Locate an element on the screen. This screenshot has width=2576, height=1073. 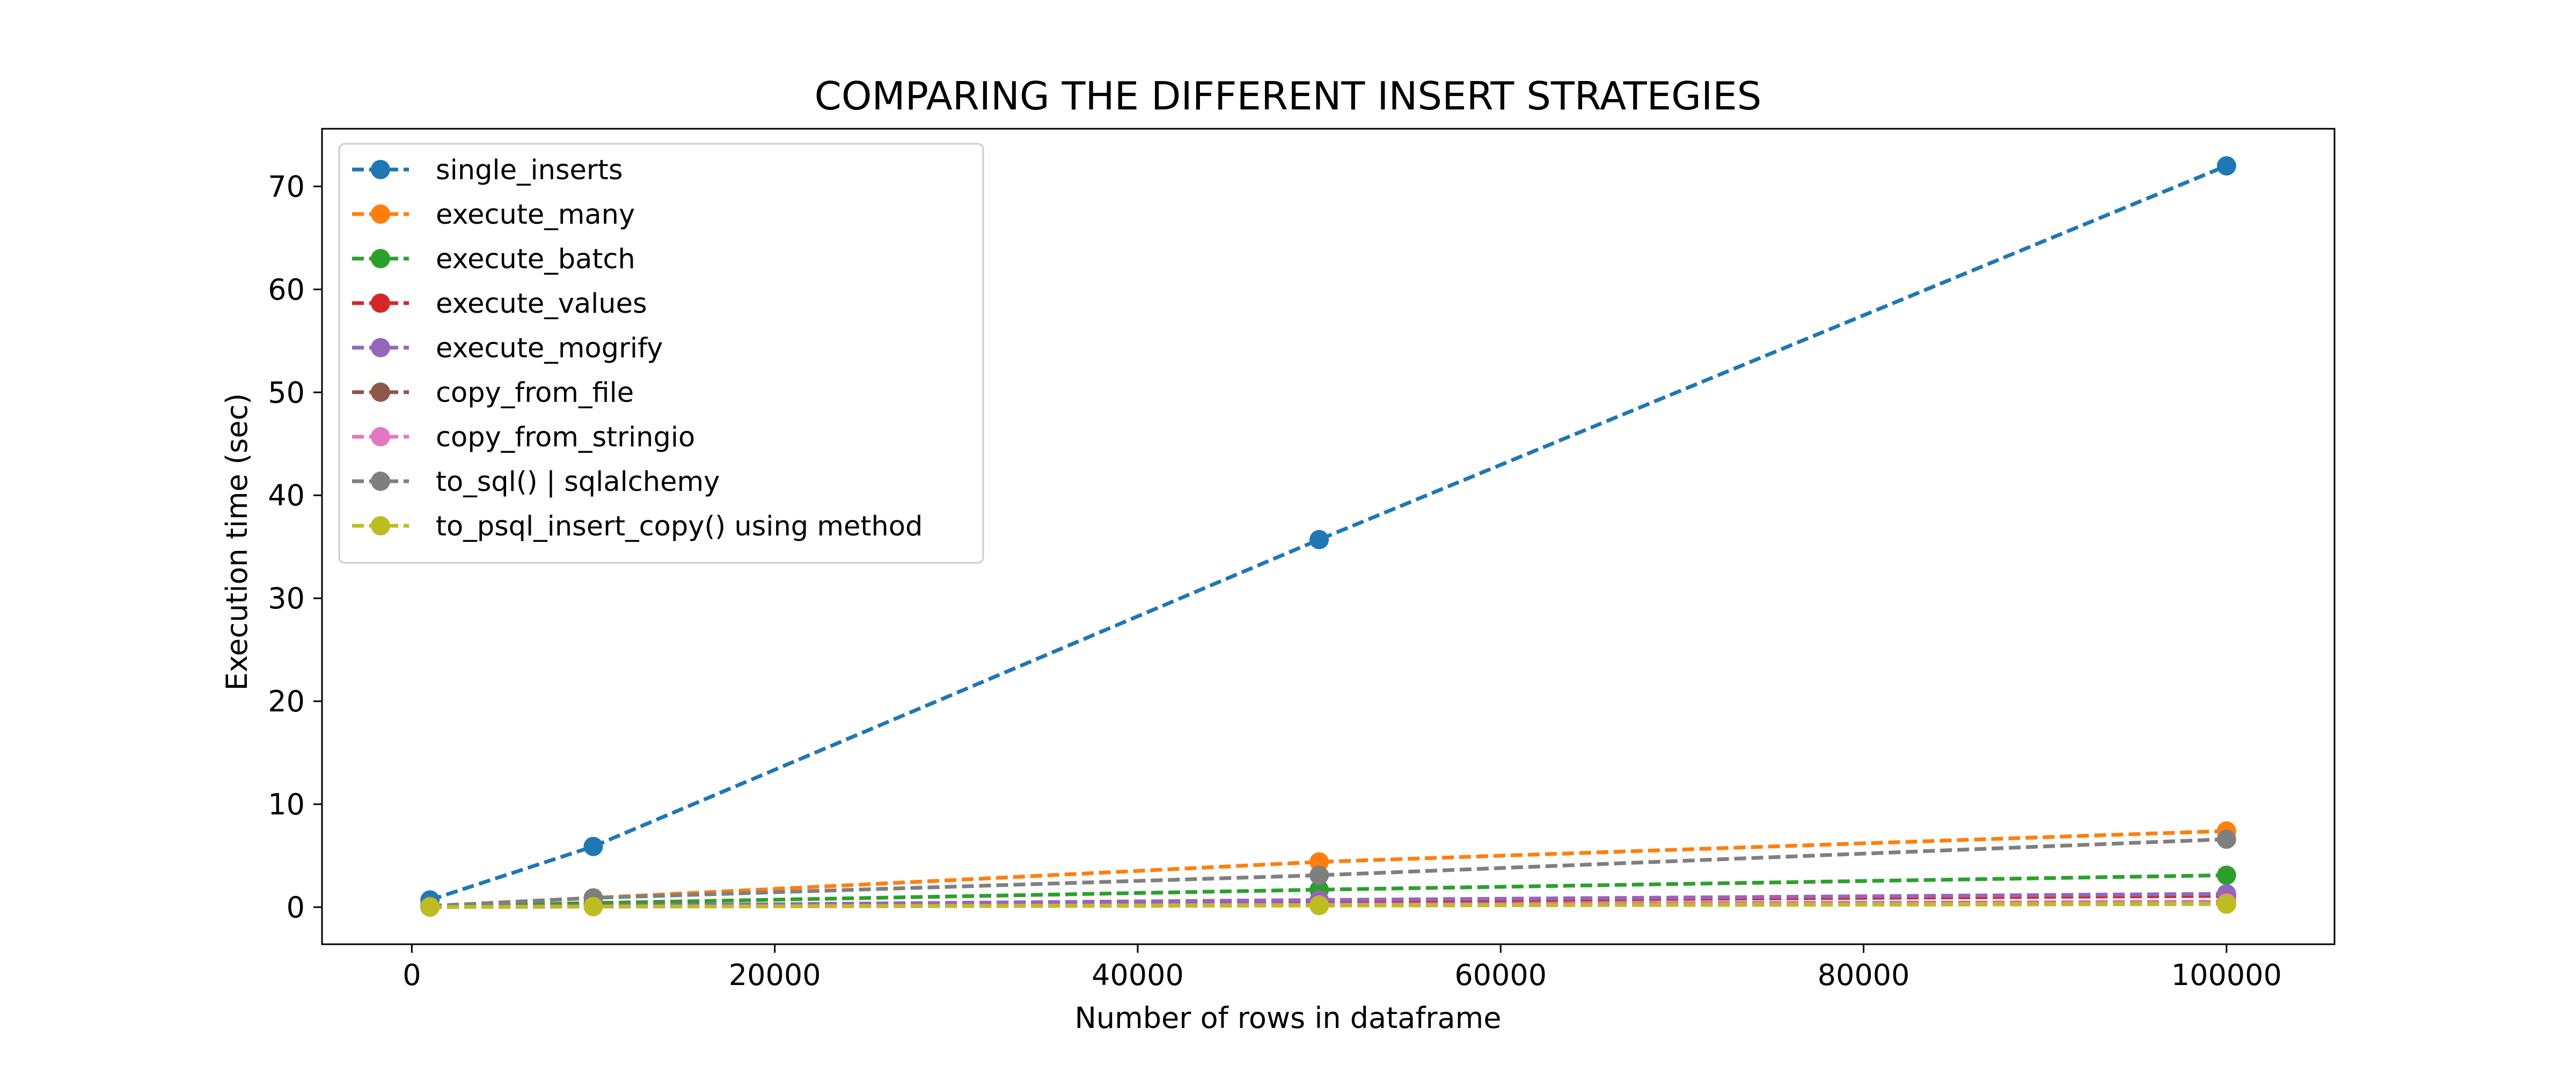
legend-label-0: single_inserts is located at coordinates (529, 170).